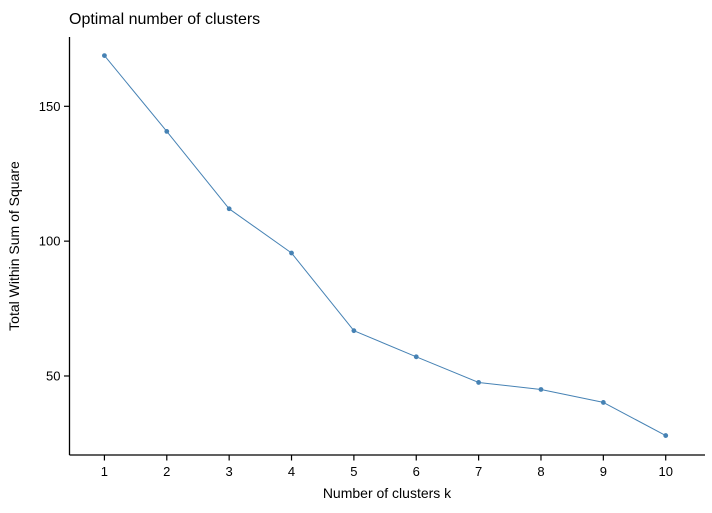 This screenshot has width=712, height=513. What do you see at coordinates (53, 375) in the screenshot?
I see `y-tick-label: 50` at bounding box center [53, 375].